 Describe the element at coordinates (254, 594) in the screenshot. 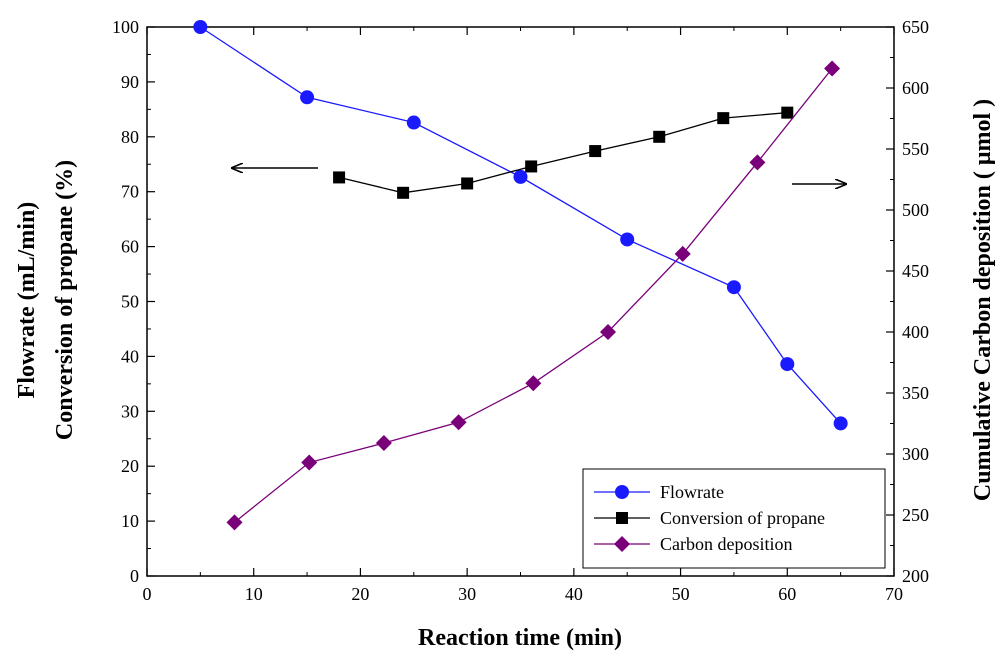

I see `x-tick-label: 10` at that location.